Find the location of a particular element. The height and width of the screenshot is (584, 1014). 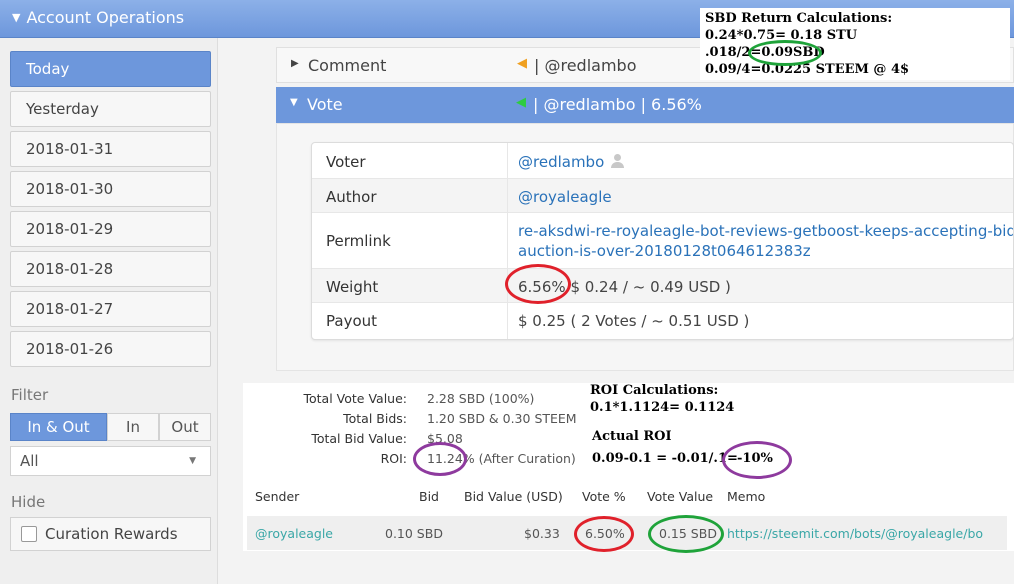

weight-amount: $ 0.24 / ~ 0.49 USD ) is located at coordinates (650, 287).